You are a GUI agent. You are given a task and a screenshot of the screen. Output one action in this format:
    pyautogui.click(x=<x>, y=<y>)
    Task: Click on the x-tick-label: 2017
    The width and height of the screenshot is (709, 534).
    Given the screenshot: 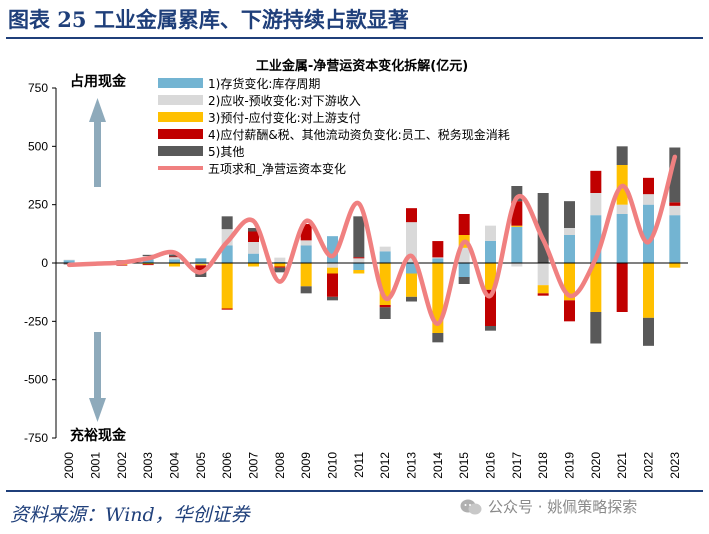 What is the action you would take?
    pyautogui.click(x=517, y=465)
    